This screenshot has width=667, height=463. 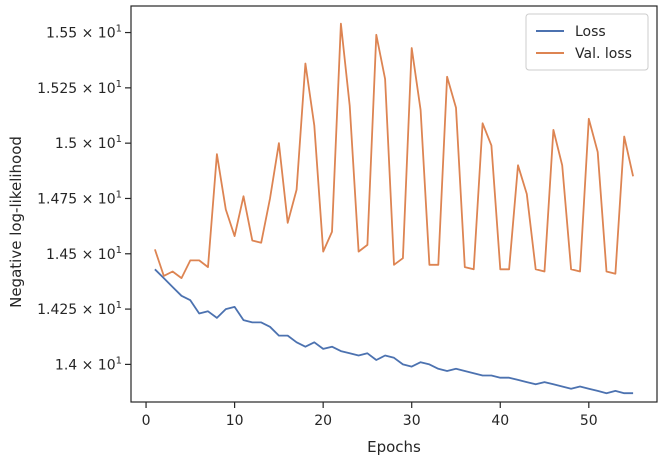 I want to click on x-axis: 0 10 20 30 40 50, so click(x=370, y=415).